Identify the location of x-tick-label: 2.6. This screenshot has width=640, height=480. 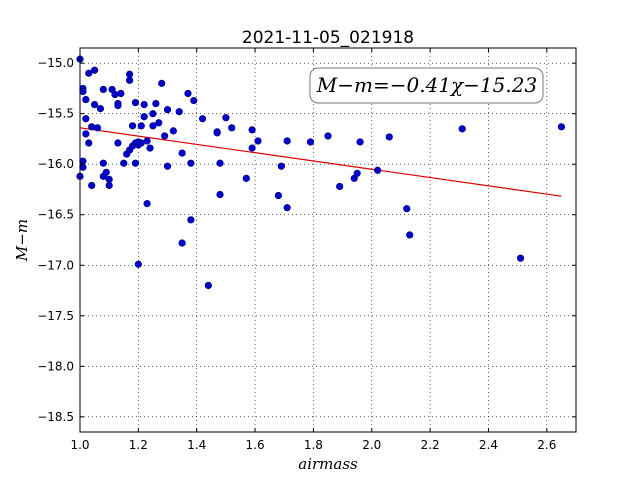
(546, 445).